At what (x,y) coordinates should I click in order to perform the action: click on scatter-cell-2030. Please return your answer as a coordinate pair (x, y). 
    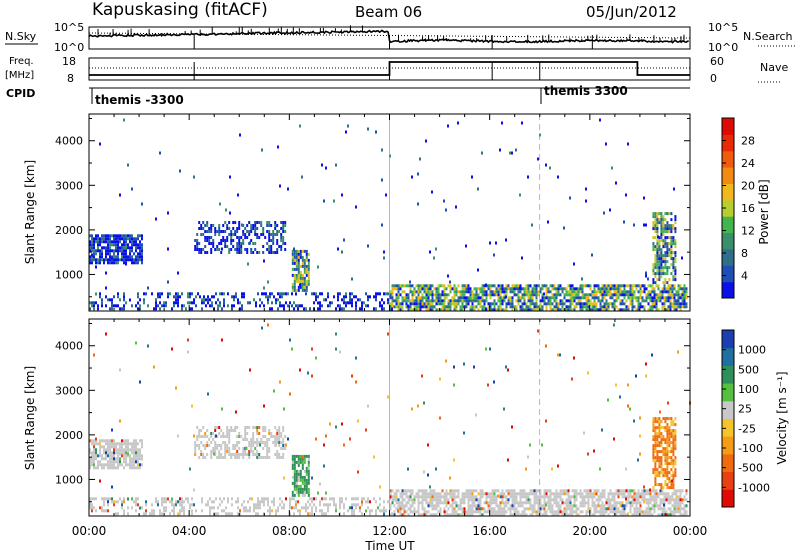
    Looking at the image, I should click on (671, 244).